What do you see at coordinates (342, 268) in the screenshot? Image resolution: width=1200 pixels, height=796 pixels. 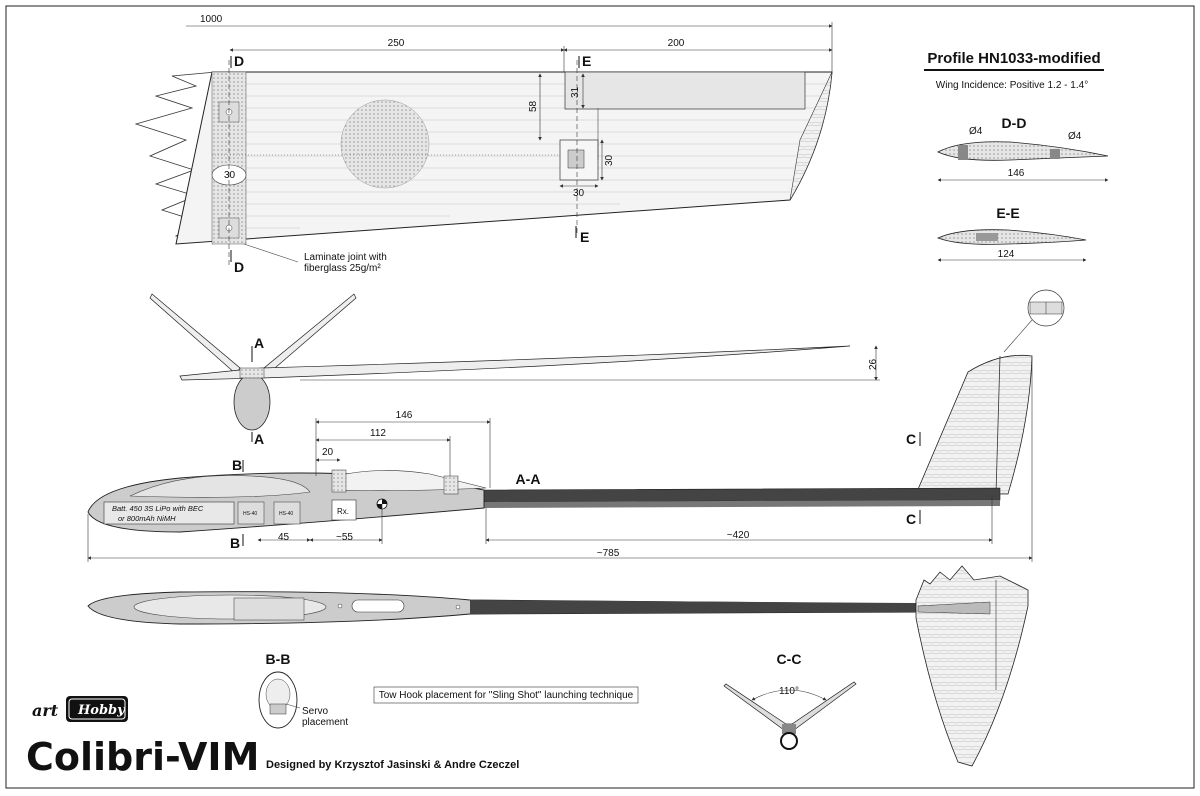 I see `laminate-note-2: fiberglass 25g/m²` at bounding box center [342, 268].